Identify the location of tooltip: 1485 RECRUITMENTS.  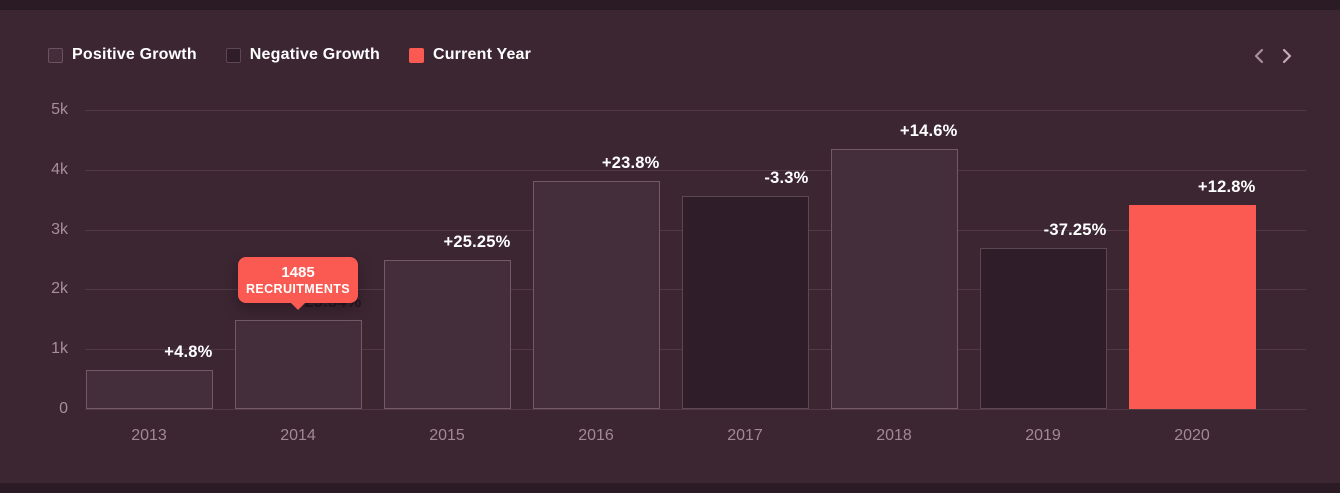
(298, 283).